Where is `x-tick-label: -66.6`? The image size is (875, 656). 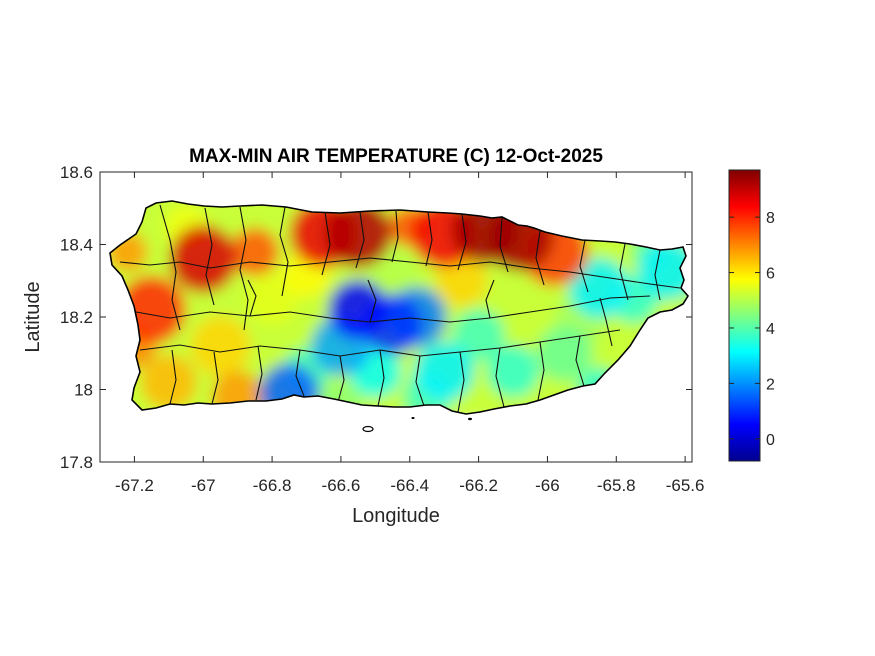
x-tick-label: -66.6 is located at coordinates (341, 485).